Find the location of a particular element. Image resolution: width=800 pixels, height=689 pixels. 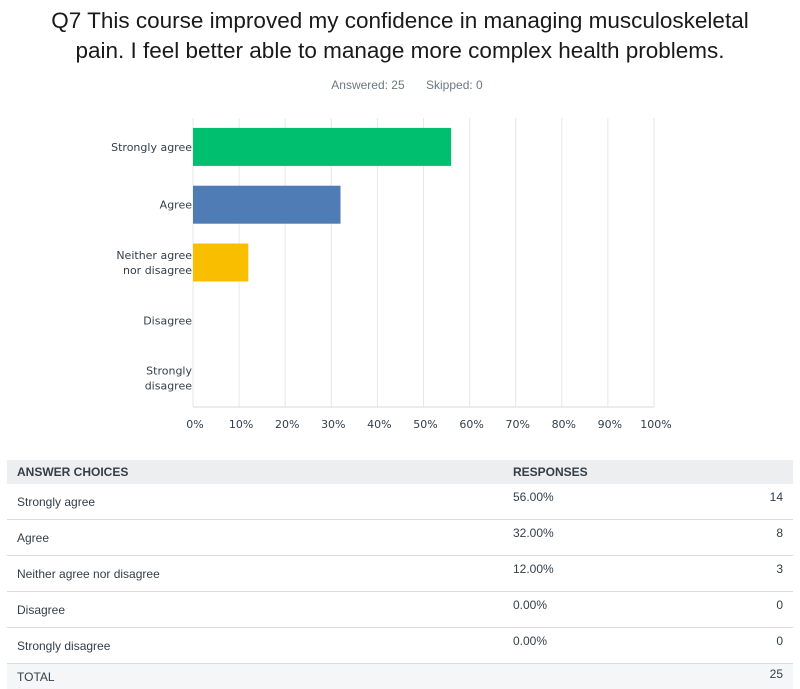

category-label: nor disagree is located at coordinates (157, 270).